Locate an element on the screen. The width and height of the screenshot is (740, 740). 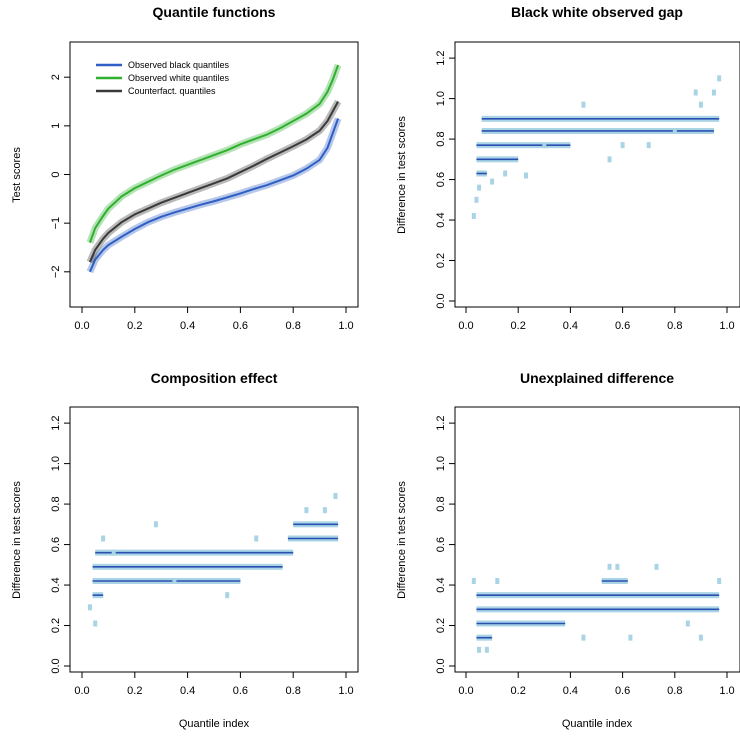
y-axis-ticks: −2 −1 0 1 2 is located at coordinates (60, 176).